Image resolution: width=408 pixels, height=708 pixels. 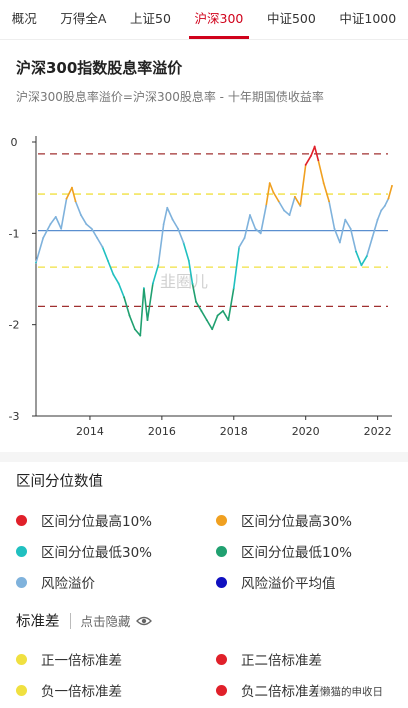 I want to click on legend-plus-1-std: 正一倍标准差, so click(x=69, y=659).